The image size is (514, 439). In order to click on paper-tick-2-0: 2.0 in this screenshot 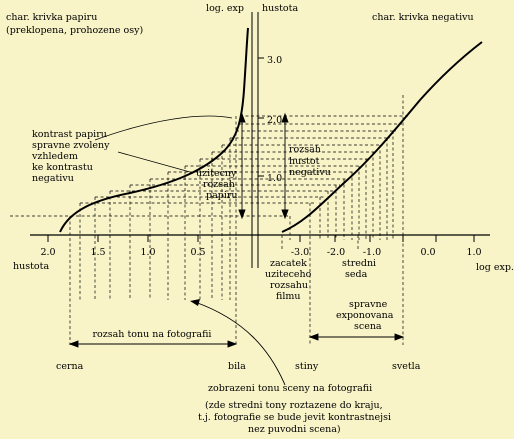, I will do `click(47, 252)`.